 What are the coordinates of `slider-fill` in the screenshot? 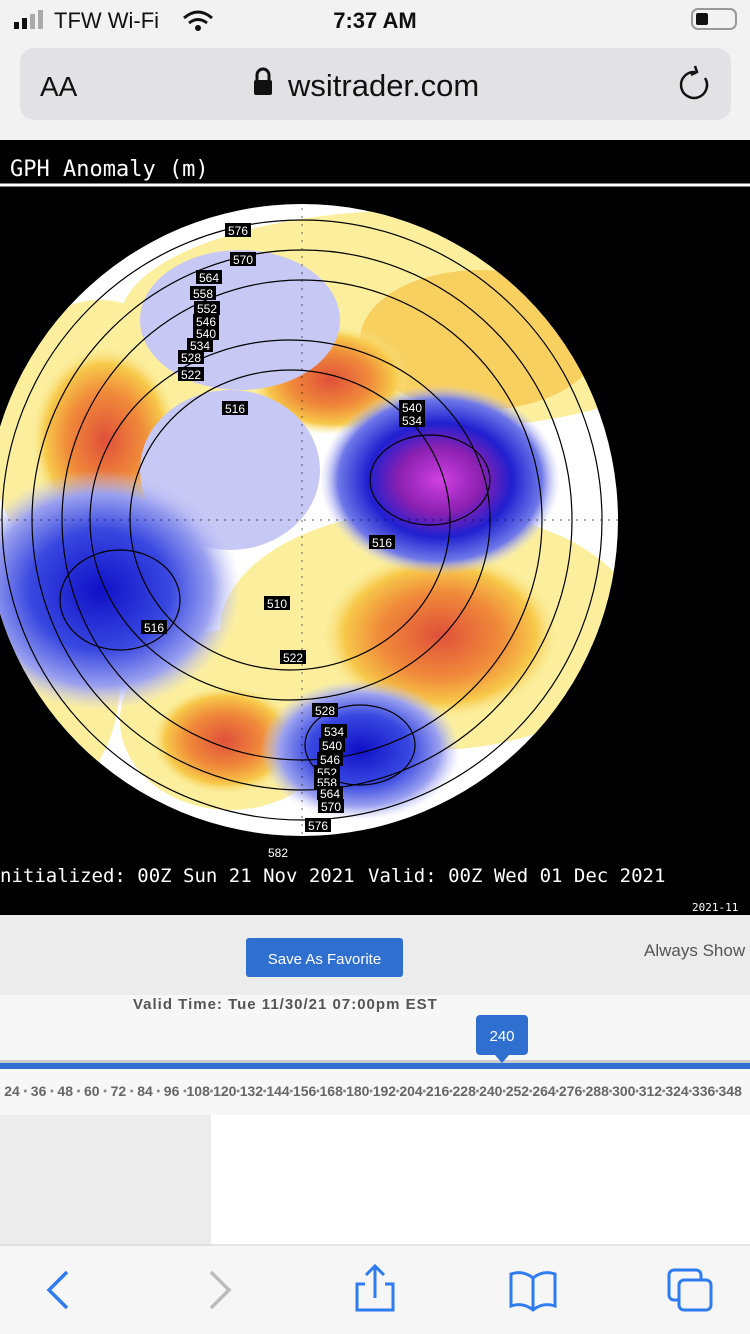 It's located at (375, 1066).